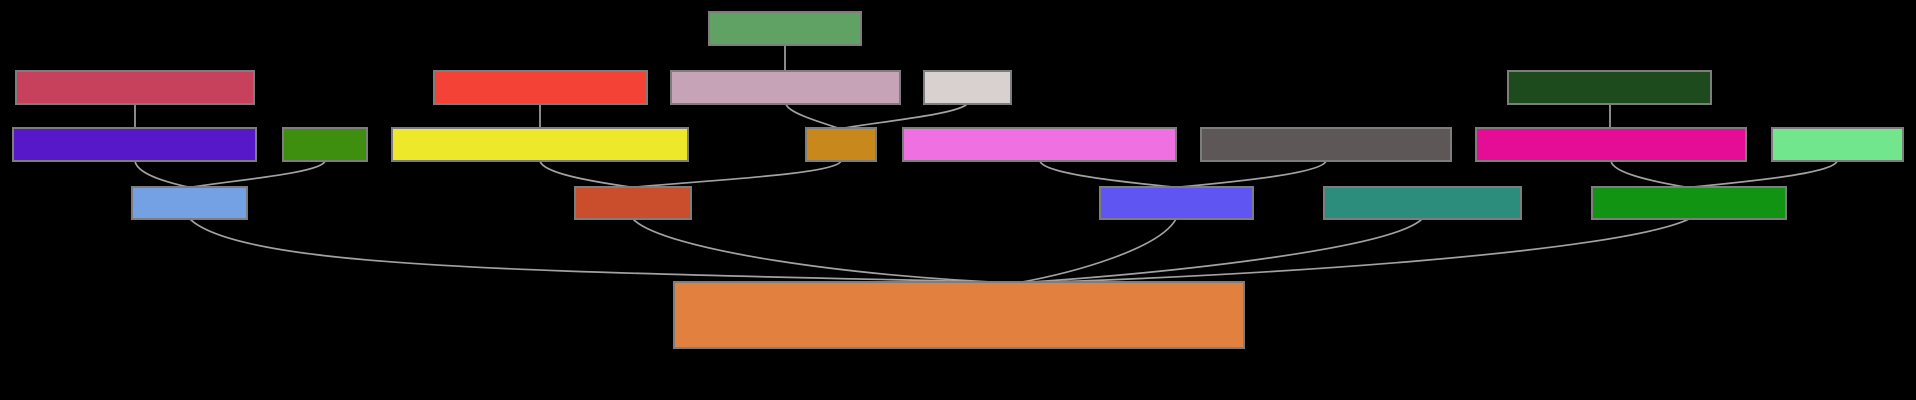  I want to click on graph-edge-purple-light-blue, so click(161, 174).